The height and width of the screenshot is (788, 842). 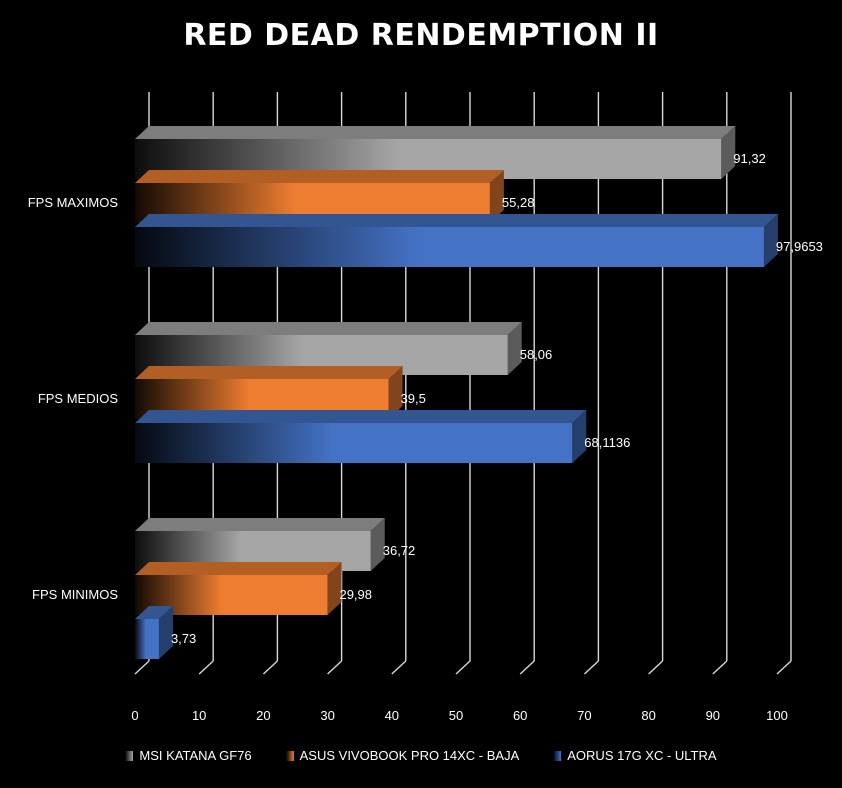 I want to click on x-tick-label: 10, so click(x=199, y=715).